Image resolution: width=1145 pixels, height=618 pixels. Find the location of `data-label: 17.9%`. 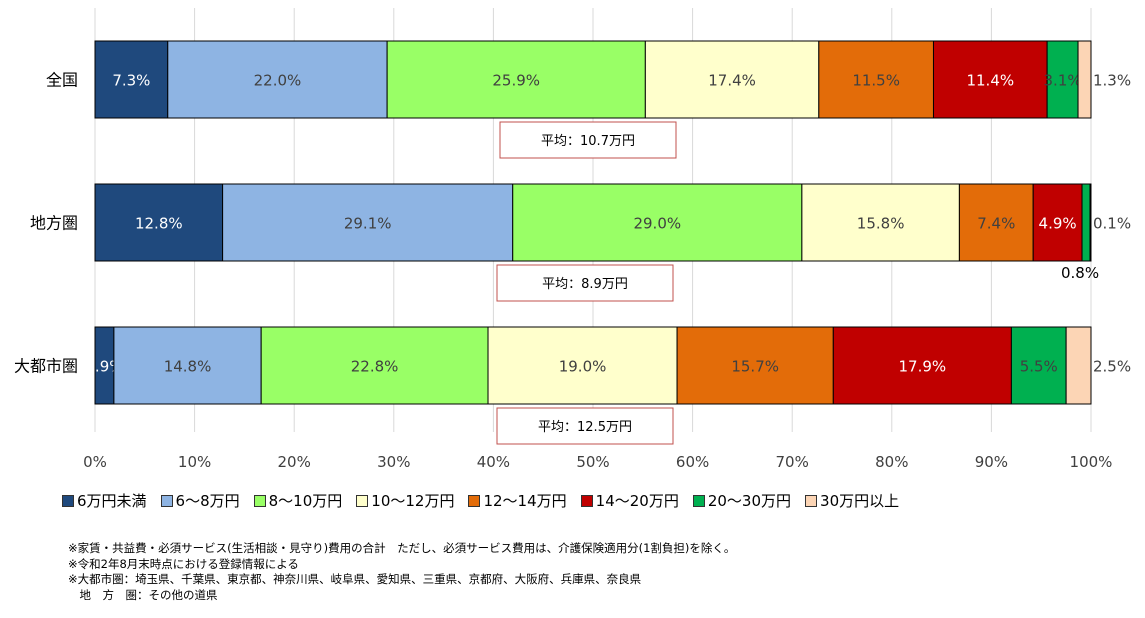

data-label: 17.9% is located at coordinates (923, 367).